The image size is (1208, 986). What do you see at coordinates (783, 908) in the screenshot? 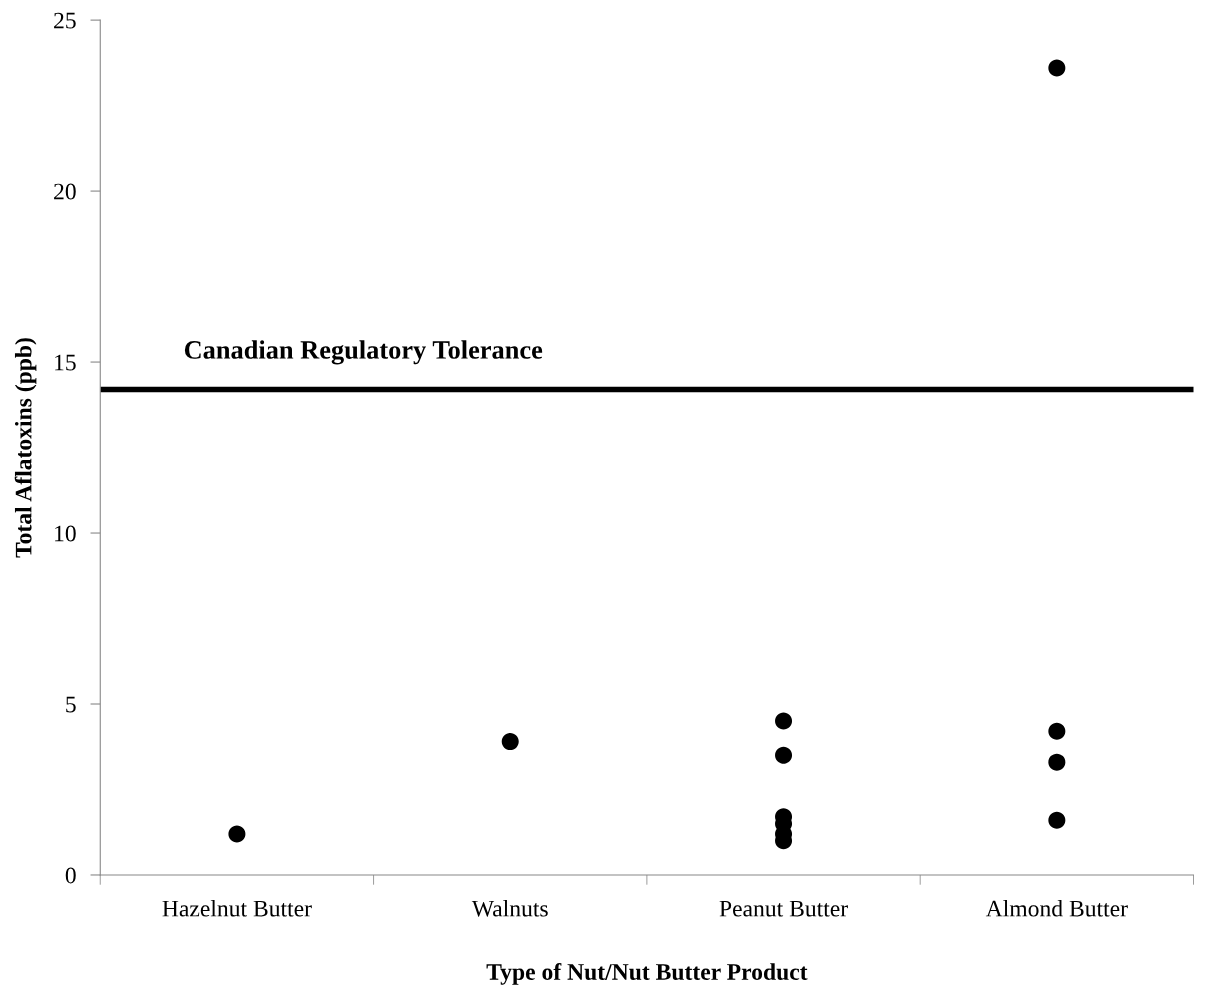
I see `x-tick-label: Peanut Butter` at bounding box center [783, 908].